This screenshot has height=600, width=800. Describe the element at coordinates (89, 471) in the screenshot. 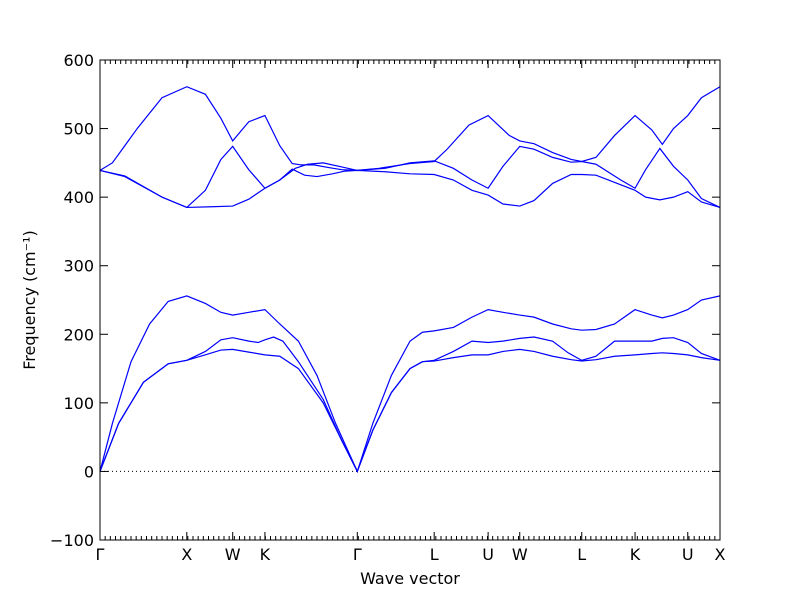

I see `y-tick-label: 0` at that location.